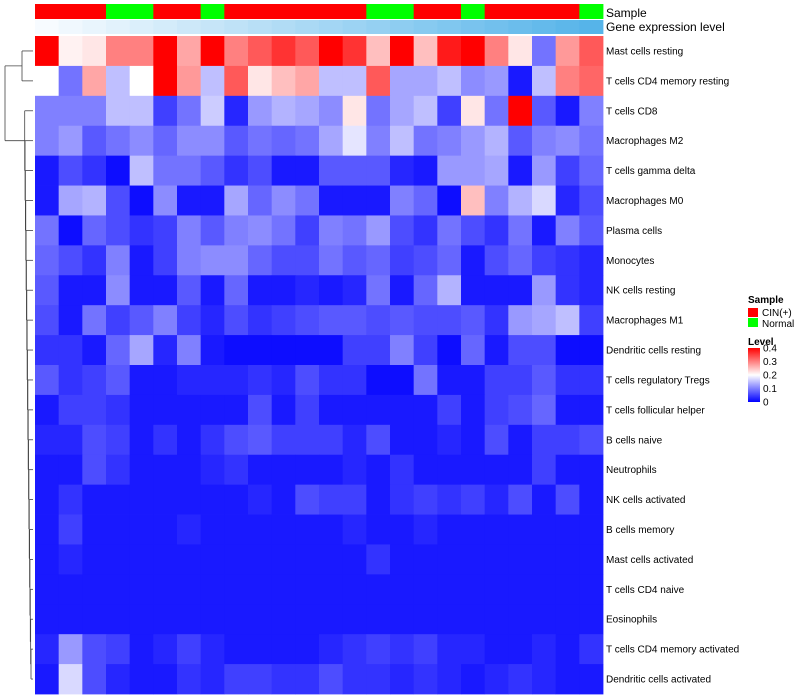 This screenshot has height=700, width=800. Describe the element at coordinates (319, 19) in the screenshot. I see `column-annotations` at that location.